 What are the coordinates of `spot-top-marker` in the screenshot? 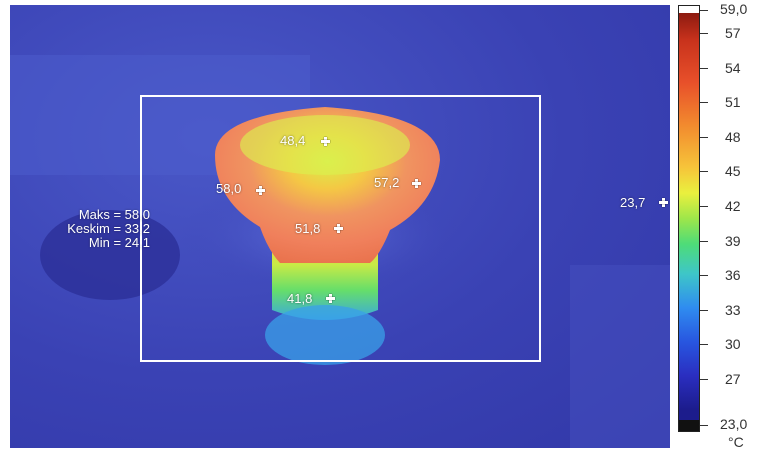 It's located at (325, 141).